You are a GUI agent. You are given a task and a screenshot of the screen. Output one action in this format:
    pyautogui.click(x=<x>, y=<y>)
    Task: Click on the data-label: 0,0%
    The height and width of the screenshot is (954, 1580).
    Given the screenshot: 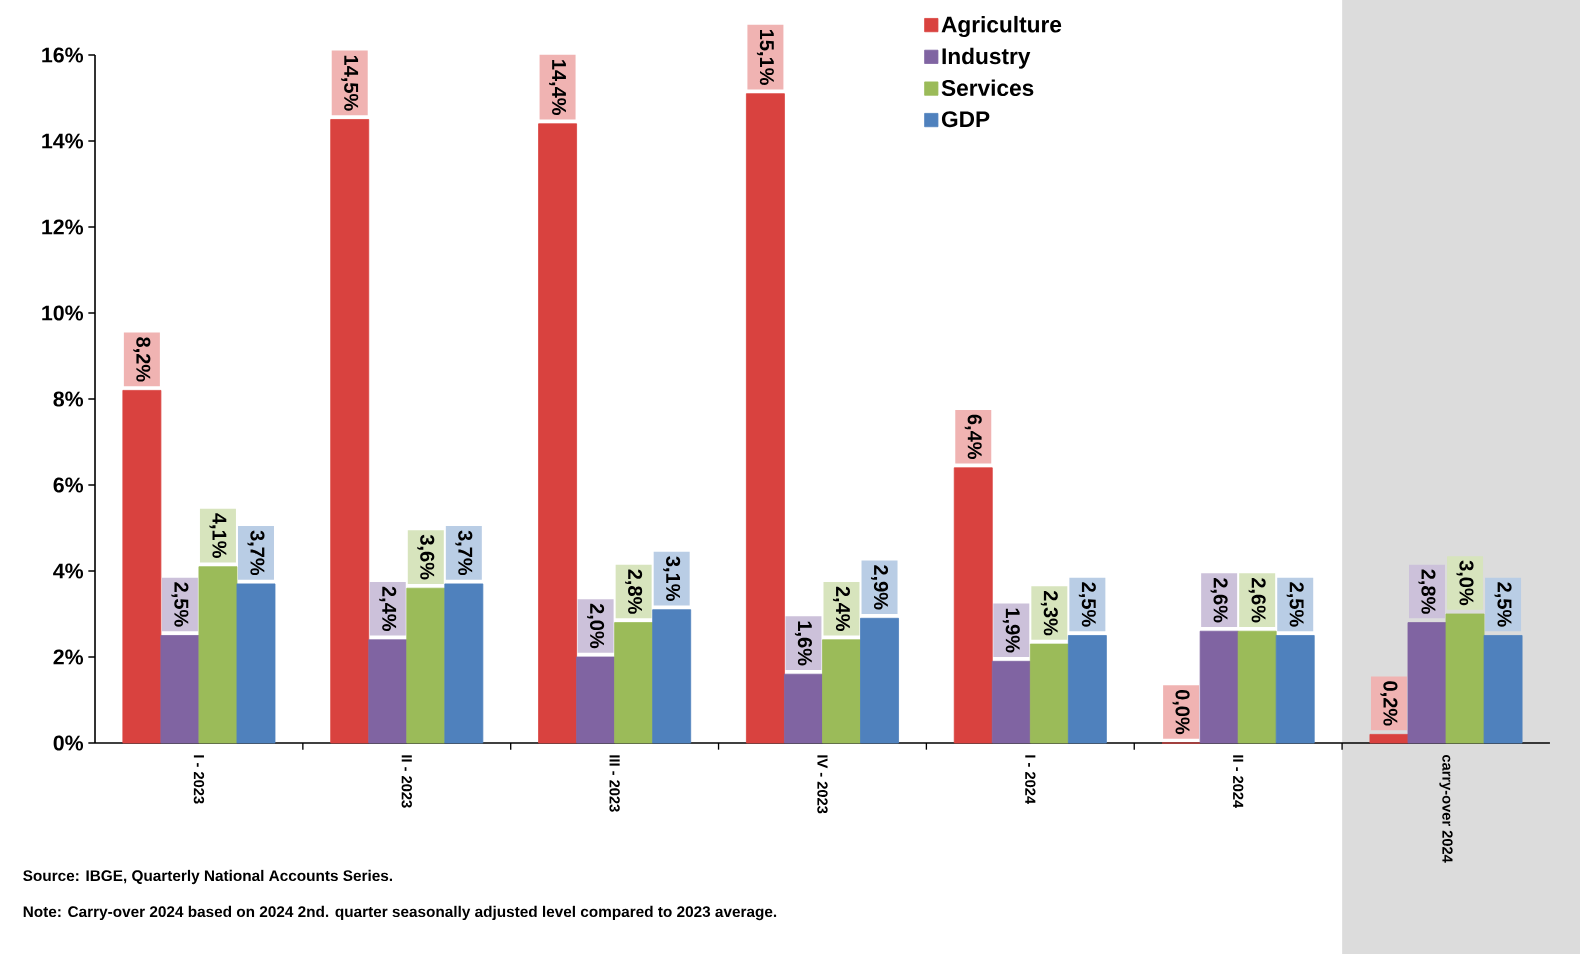 What is the action you would take?
    pyautogui.click(x=1181, y=712)
    